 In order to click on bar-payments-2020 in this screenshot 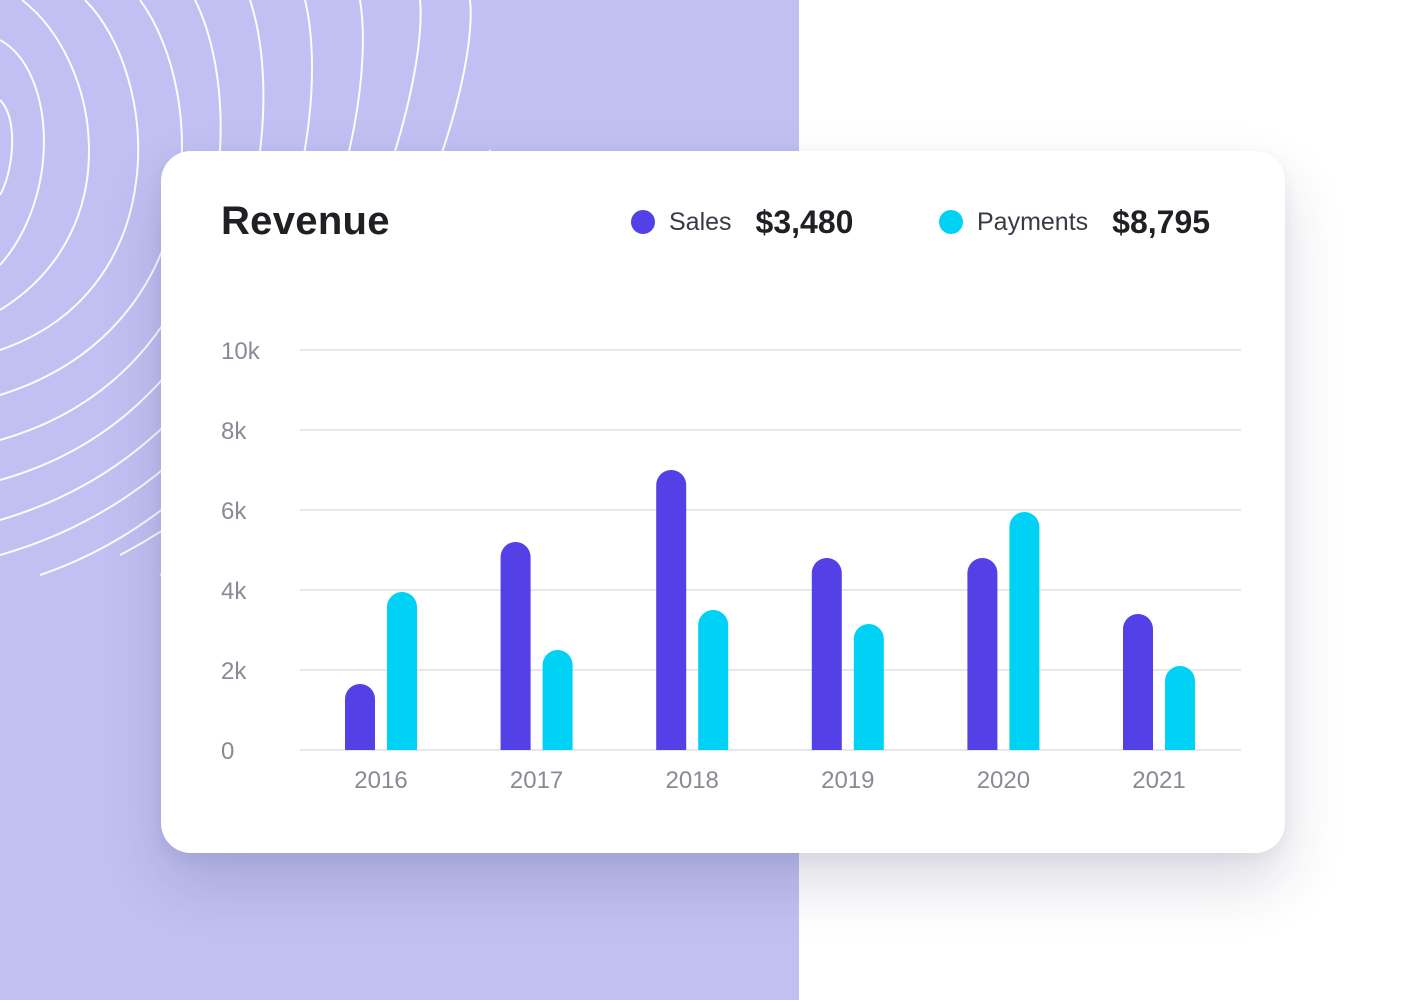, I will do `click(1024, 631)`.